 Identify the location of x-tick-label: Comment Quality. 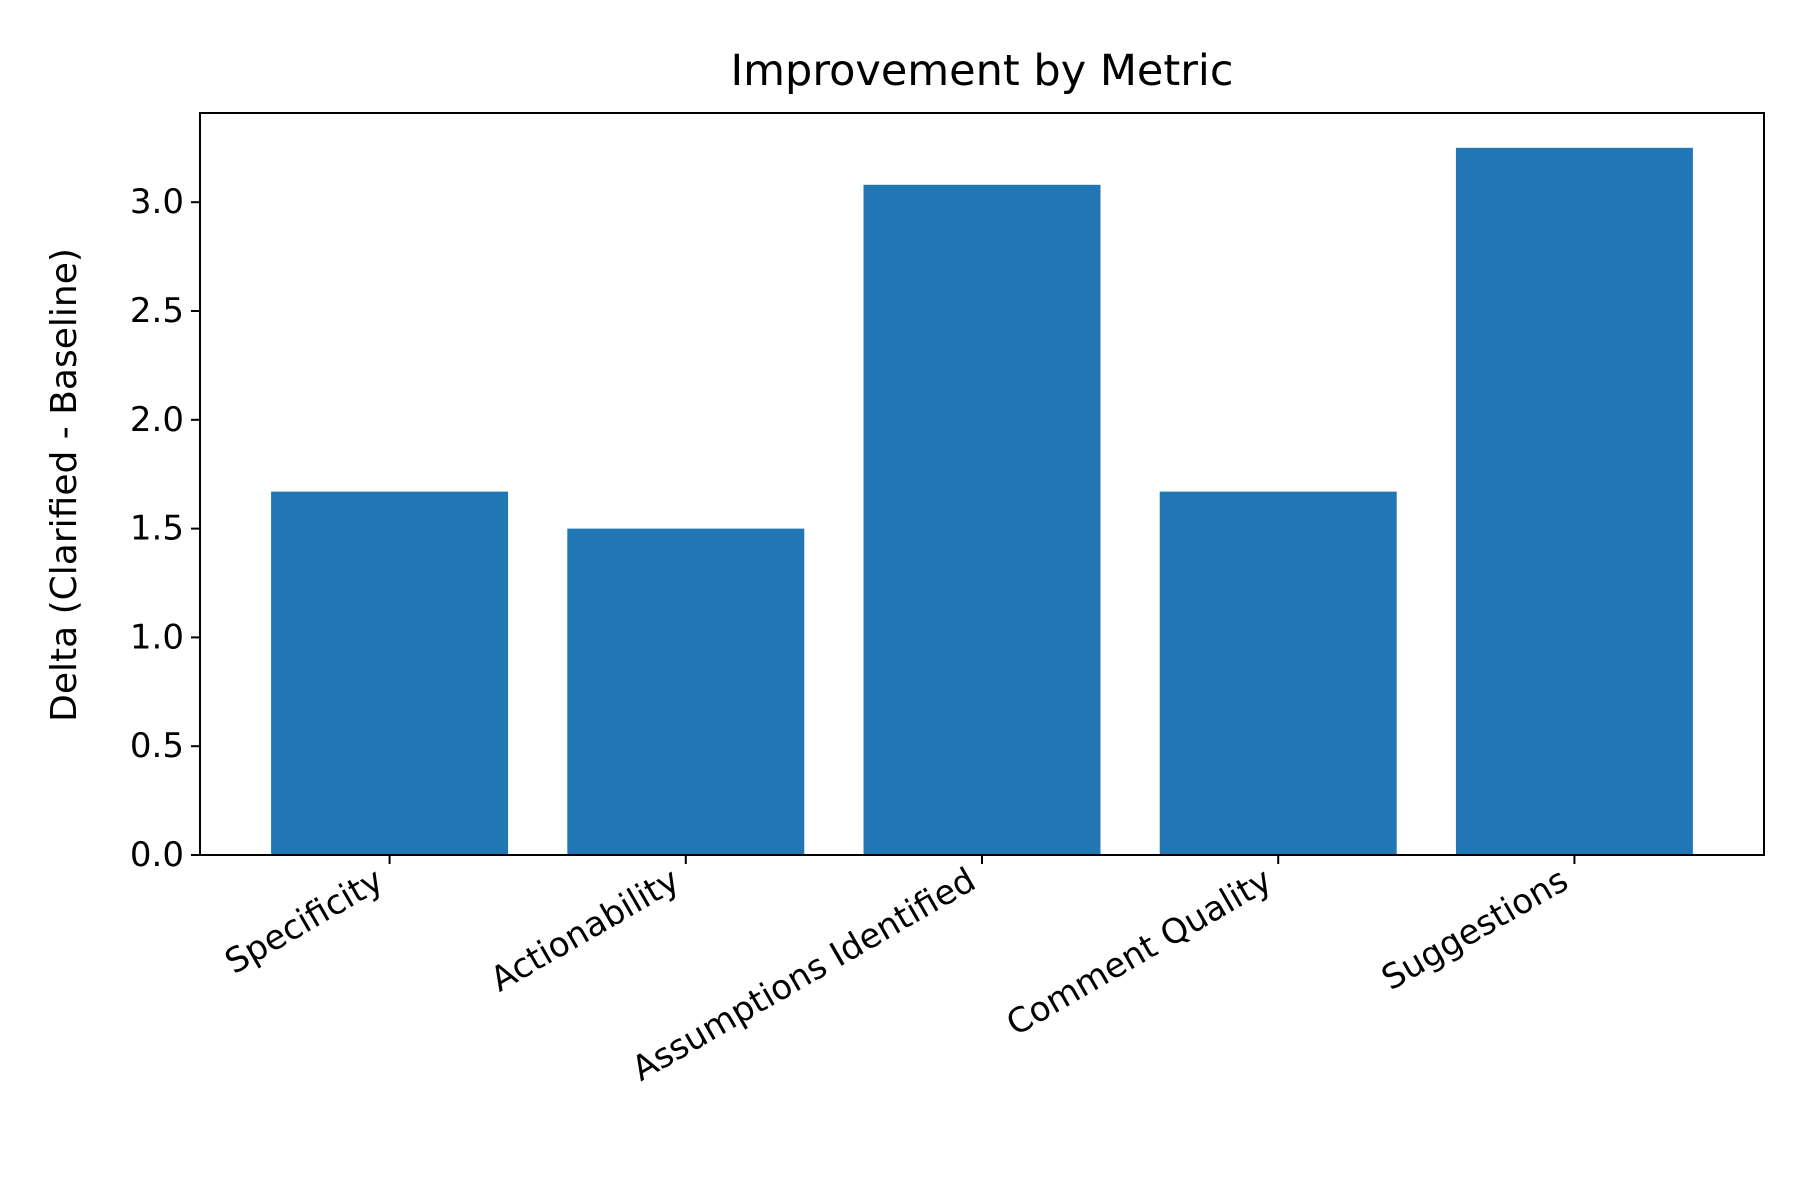
(1139, 952).